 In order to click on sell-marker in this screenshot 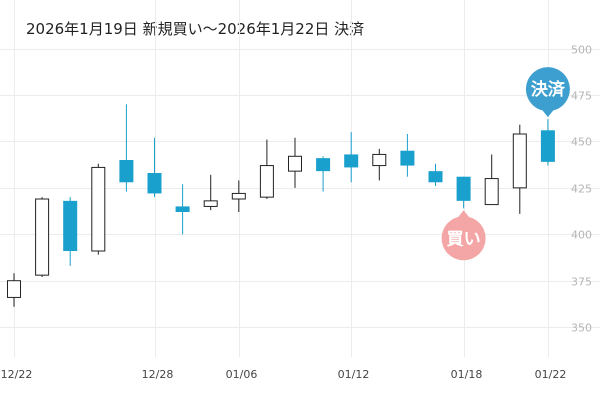, I will do `click(547, 89)`.